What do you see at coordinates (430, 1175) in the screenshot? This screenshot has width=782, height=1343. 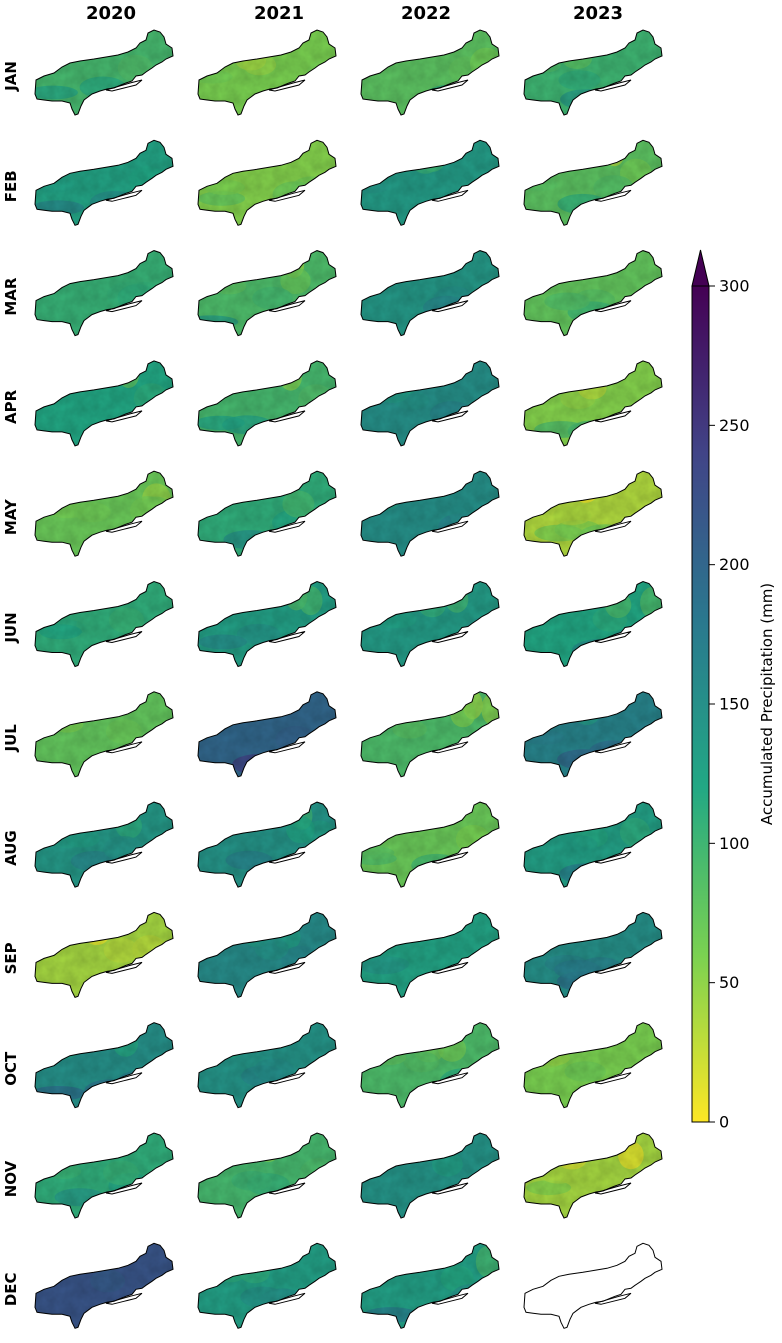 I see `map-panel-2022-nov` at bounding box center [430, 1175].